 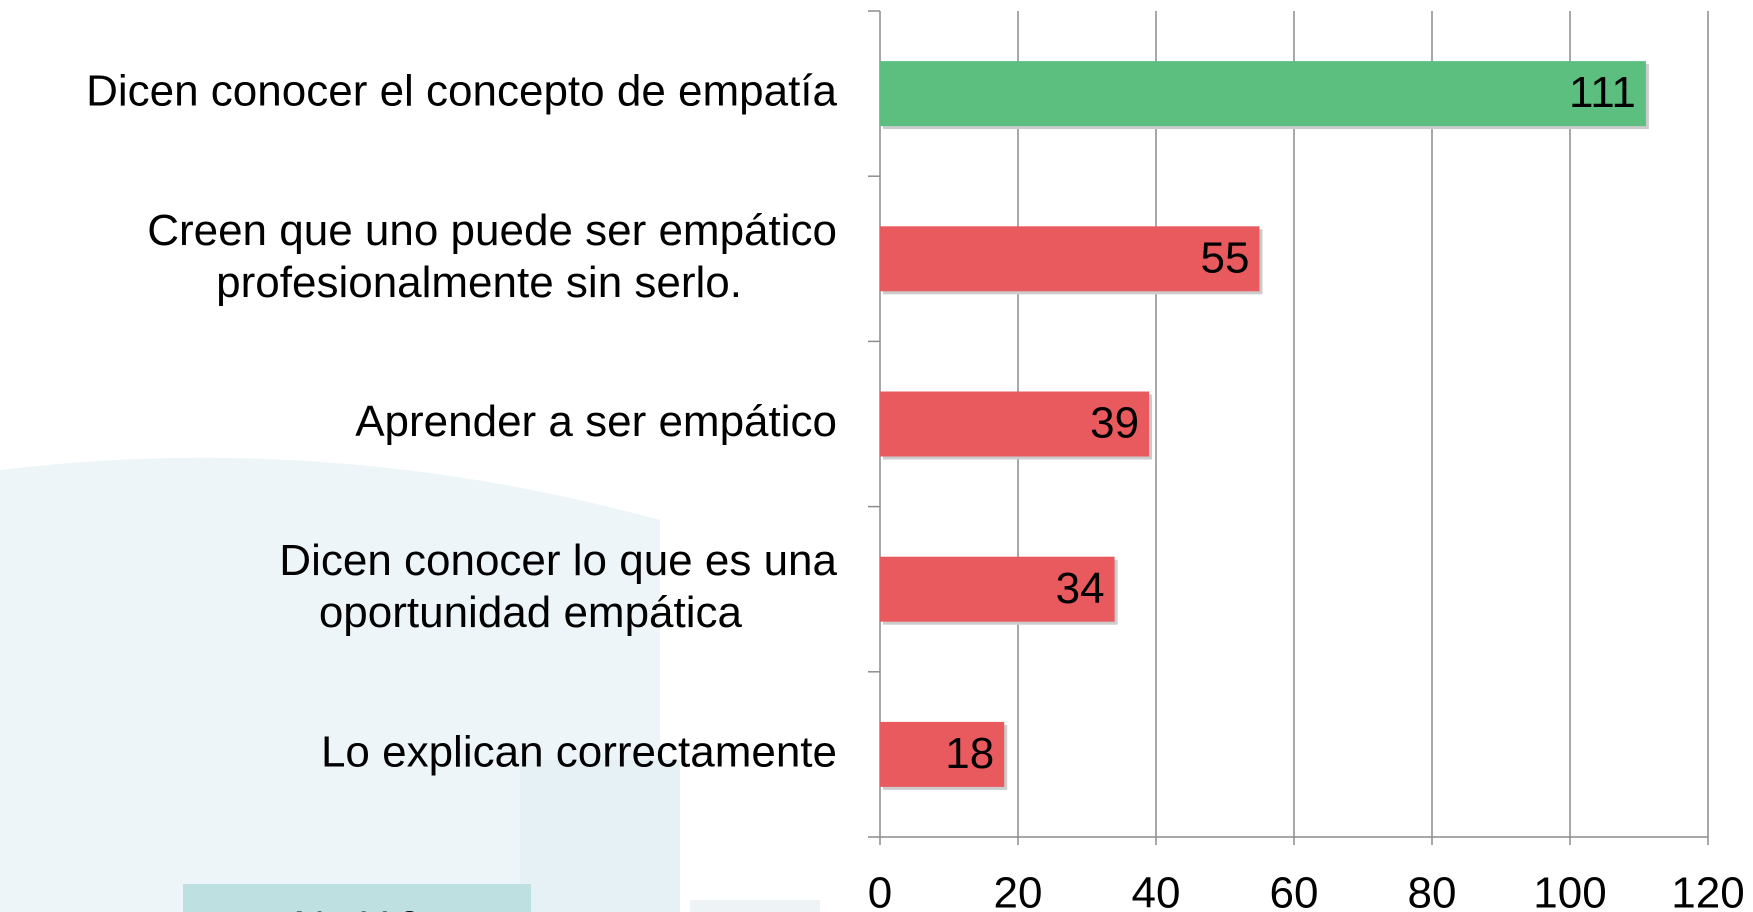 What do you see at coordinates (558, 560) in the screenshot?
I see `category-label-line: Dicen conocer lo que es una` at bounding box center [558, 560].